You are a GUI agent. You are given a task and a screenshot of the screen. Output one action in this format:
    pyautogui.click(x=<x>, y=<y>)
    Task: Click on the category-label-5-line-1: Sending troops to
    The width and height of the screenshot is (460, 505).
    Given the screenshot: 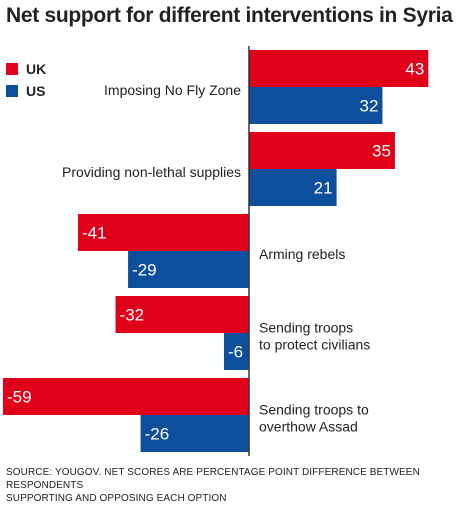 What is the action you would take?
    pyautogui.click(x=314, y=410)
    